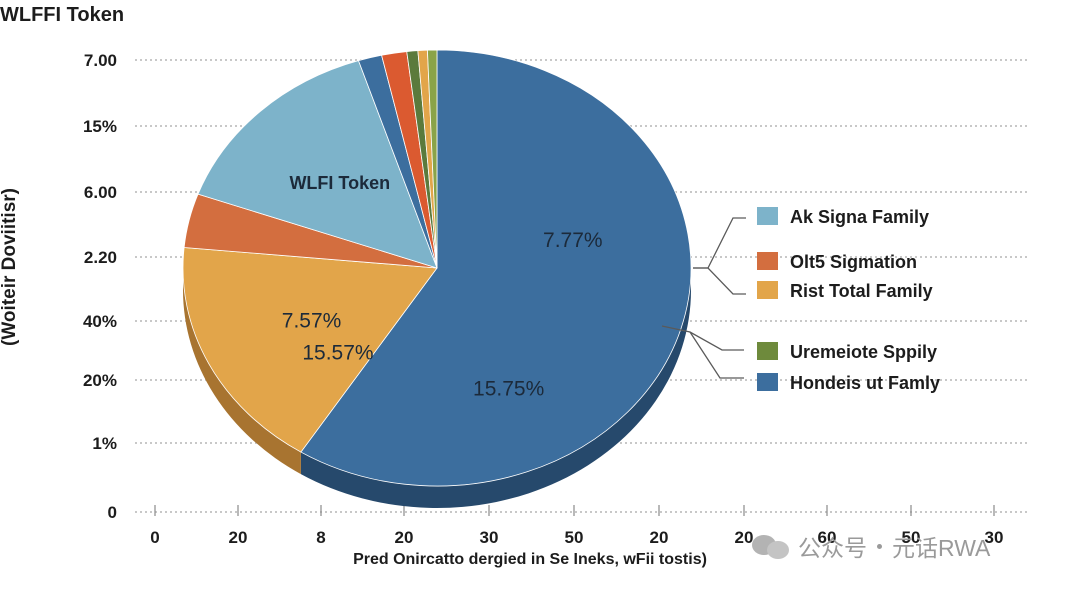  Describe the element at coordinates (703, 298) in the screenshot. I see `legend-connectors` at that location.